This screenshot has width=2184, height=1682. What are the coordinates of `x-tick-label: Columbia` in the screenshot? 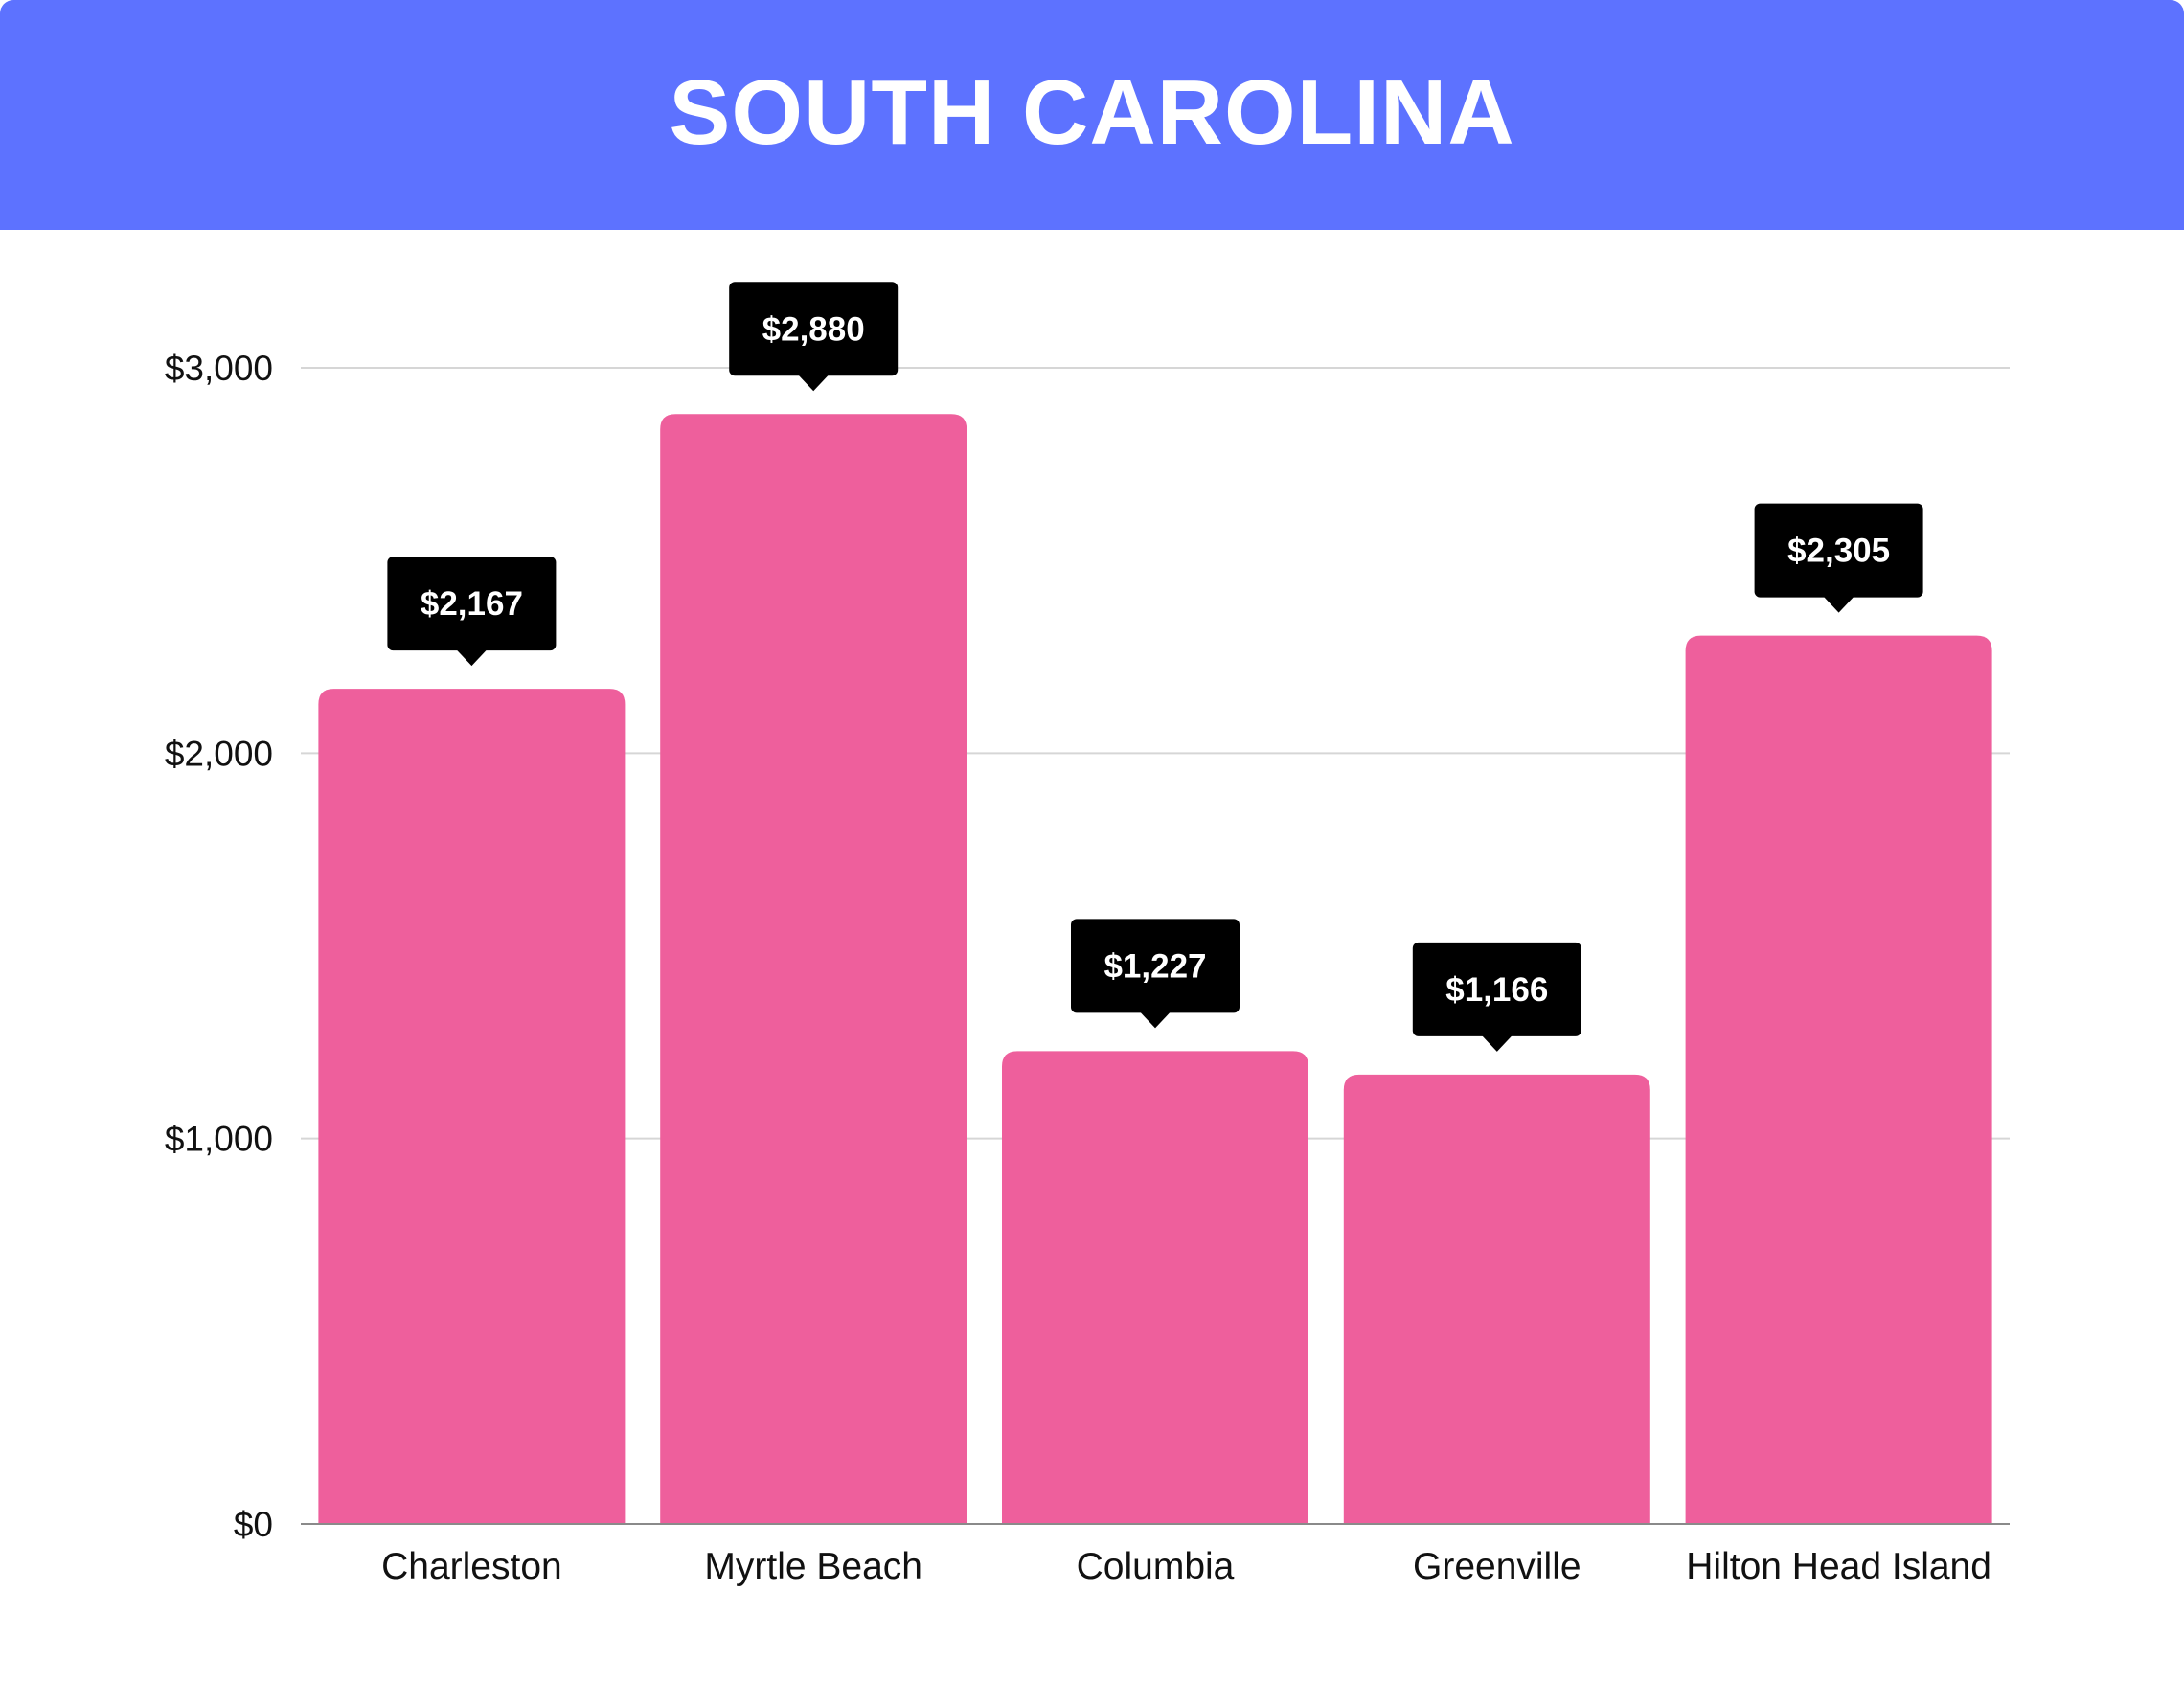 It's located at (1156, 1566).